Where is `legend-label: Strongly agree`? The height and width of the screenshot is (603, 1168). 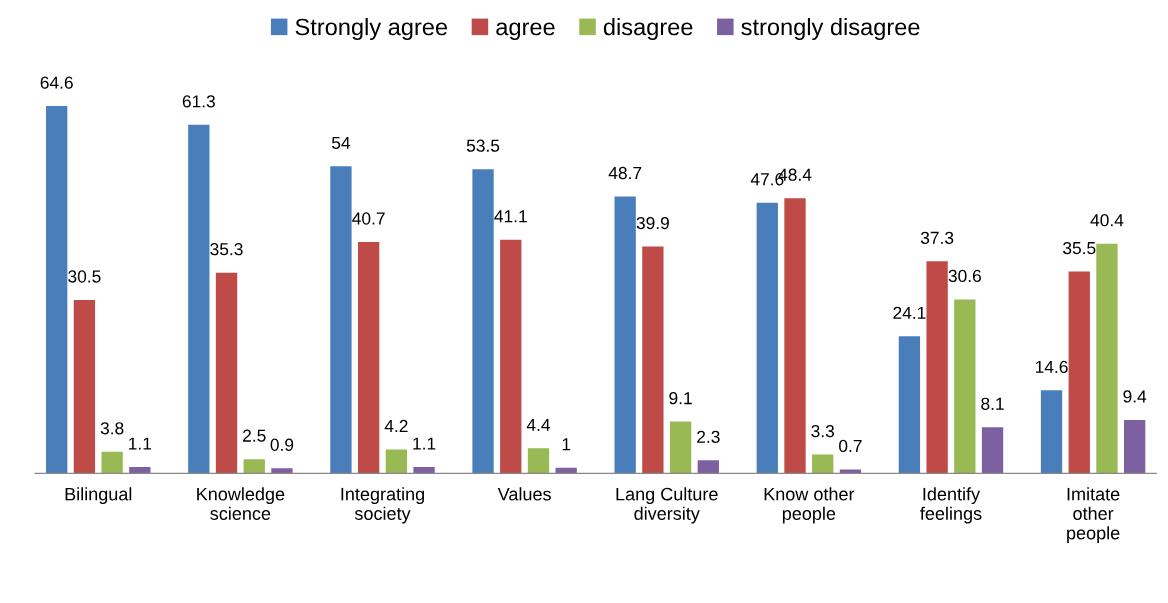
legend-label: Strongly agree is located at coordinates (371, 29).